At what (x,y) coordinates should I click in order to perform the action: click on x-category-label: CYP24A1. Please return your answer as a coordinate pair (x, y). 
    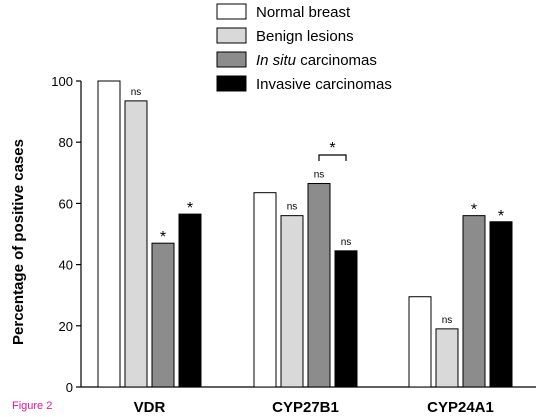
    Looking at the image, I should click on (460, 407).